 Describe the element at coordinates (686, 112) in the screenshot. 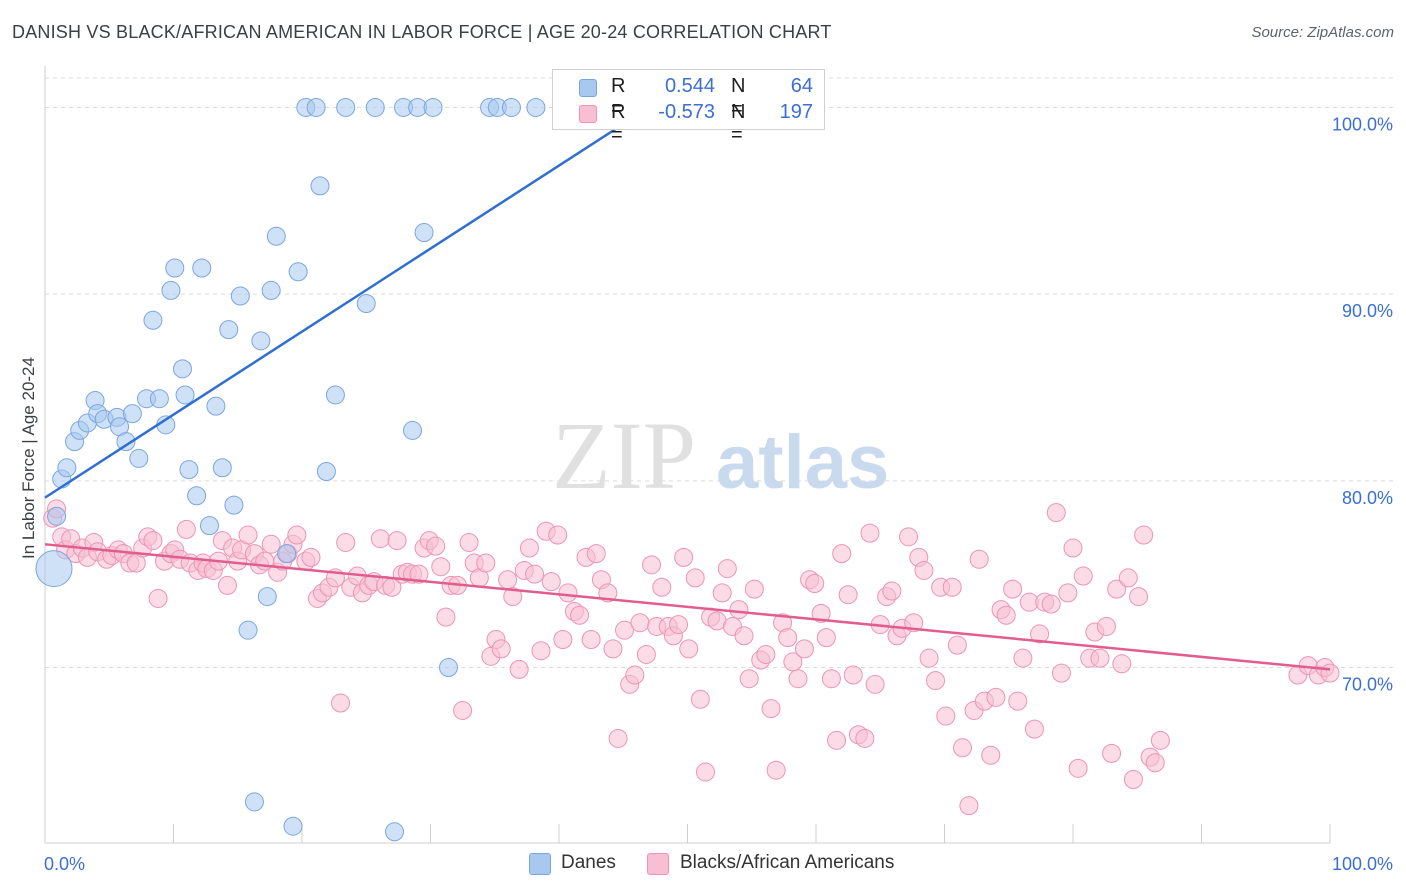

I see `r-value: -0.573` at that location.